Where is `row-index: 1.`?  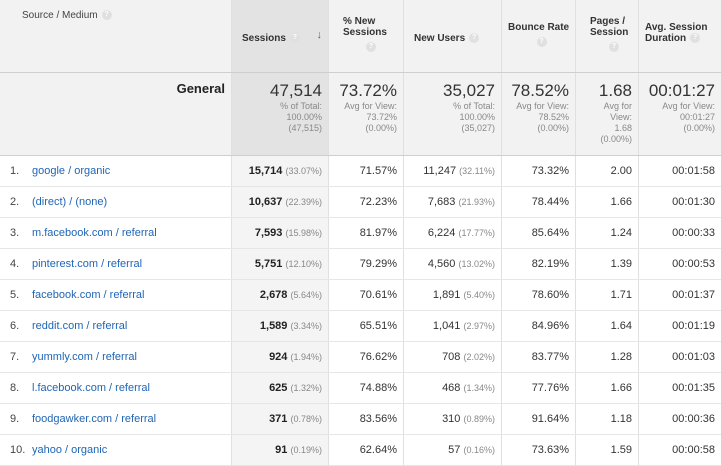
row-index: 1. is located at coordinates (15, 171).